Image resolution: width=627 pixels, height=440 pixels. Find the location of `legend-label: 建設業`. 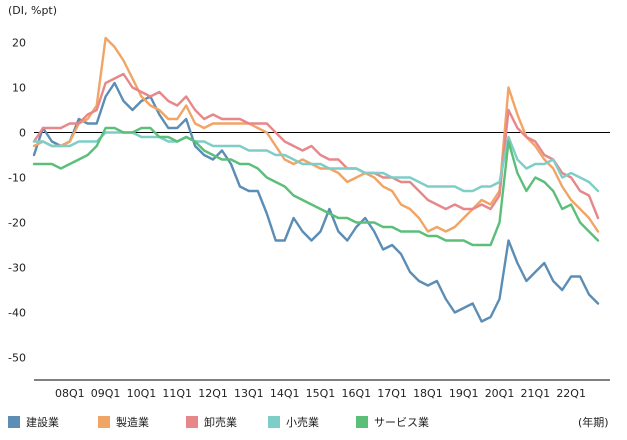

legend-label: 建設業 is located at coordinates (42, 422).